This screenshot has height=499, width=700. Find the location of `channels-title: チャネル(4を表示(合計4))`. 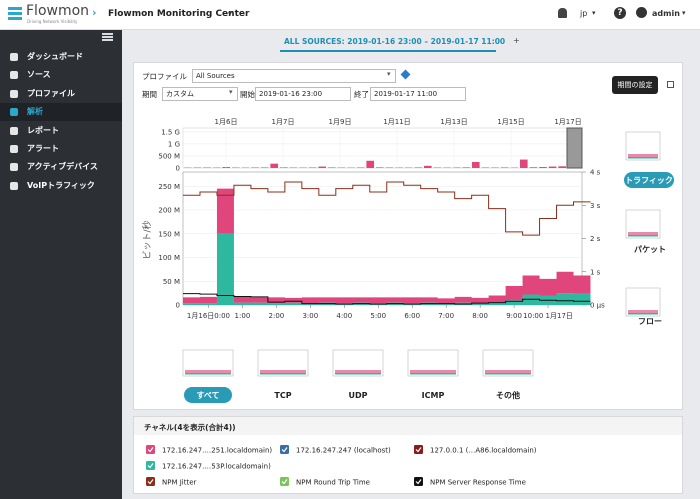

channels-title: チャネル(4を表示(合計4)) is located at coordinates (190, 427).